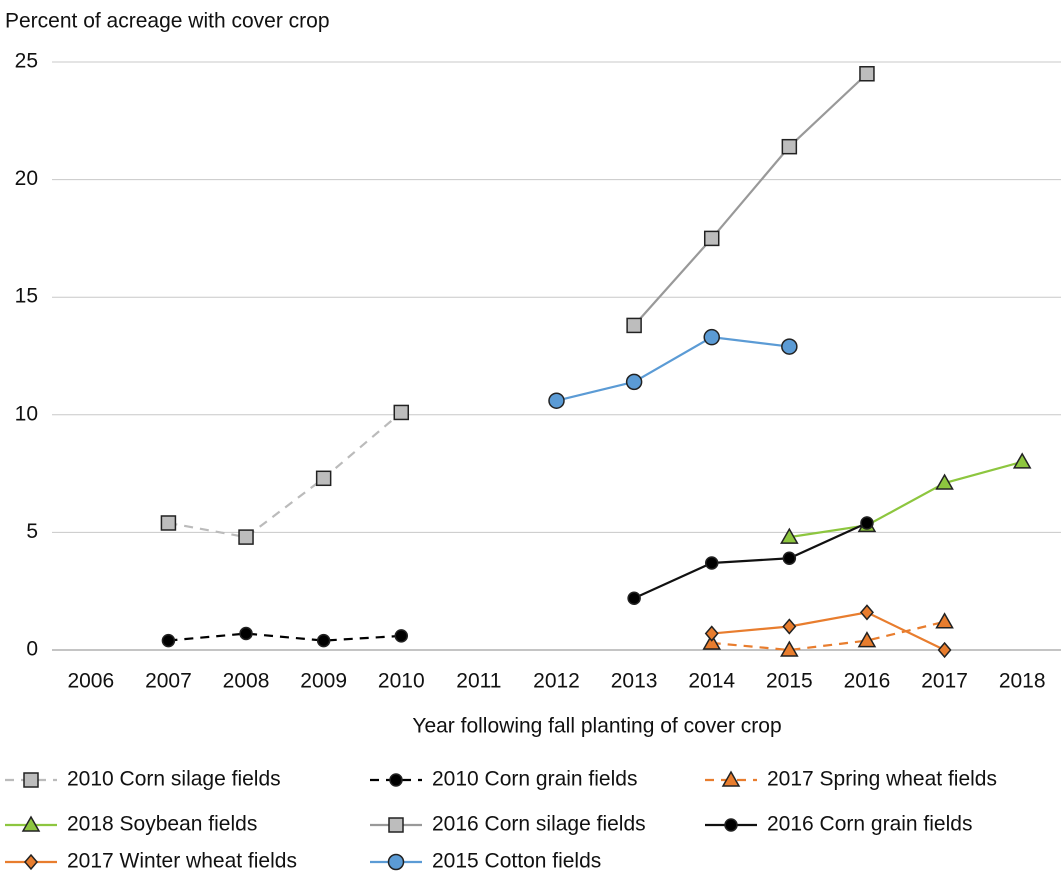 This screenshot has height=875, width=1061. I want to click on y-tick-label: 5, so click(32, 531).